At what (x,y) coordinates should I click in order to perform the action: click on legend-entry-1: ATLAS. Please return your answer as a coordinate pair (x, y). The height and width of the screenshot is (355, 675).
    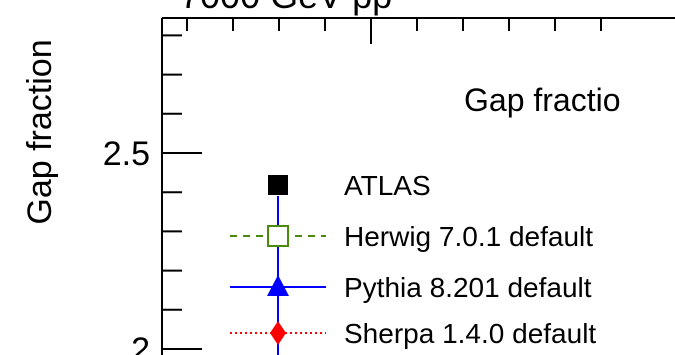
    Looking at the image, I should click on (349, 185).